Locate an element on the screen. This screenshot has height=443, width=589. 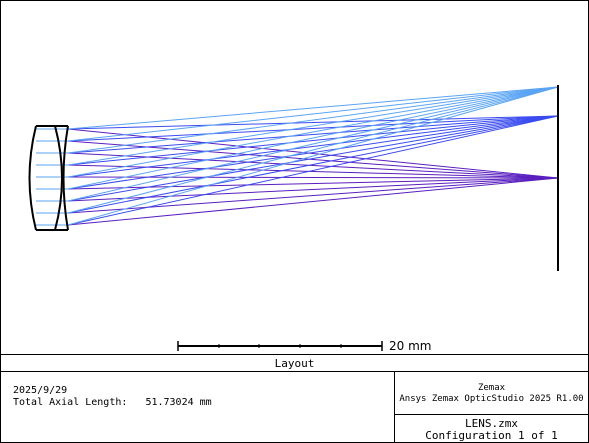
scale-bar-label: 20 mm is located at coordinates (410, 346).